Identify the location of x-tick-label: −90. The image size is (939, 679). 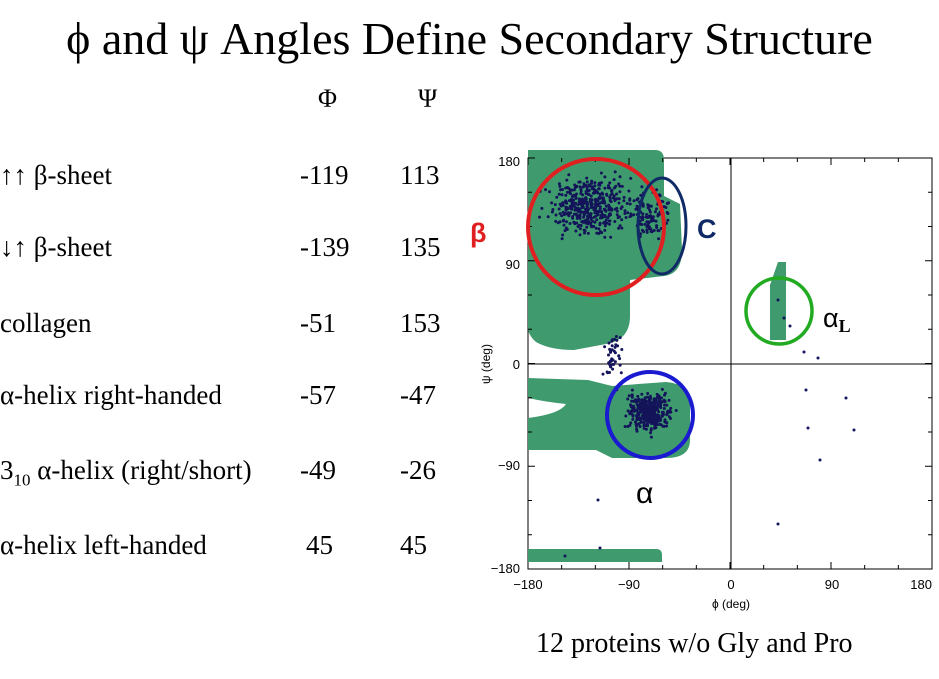
(629, 584).